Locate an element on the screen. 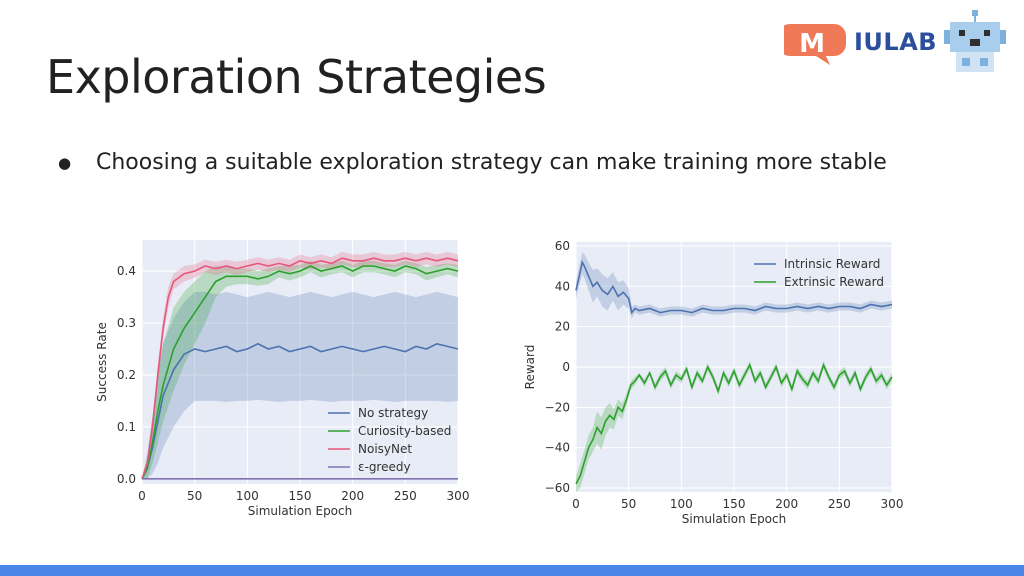  y-tick-label: −20 is located at coordinates (557, 407).